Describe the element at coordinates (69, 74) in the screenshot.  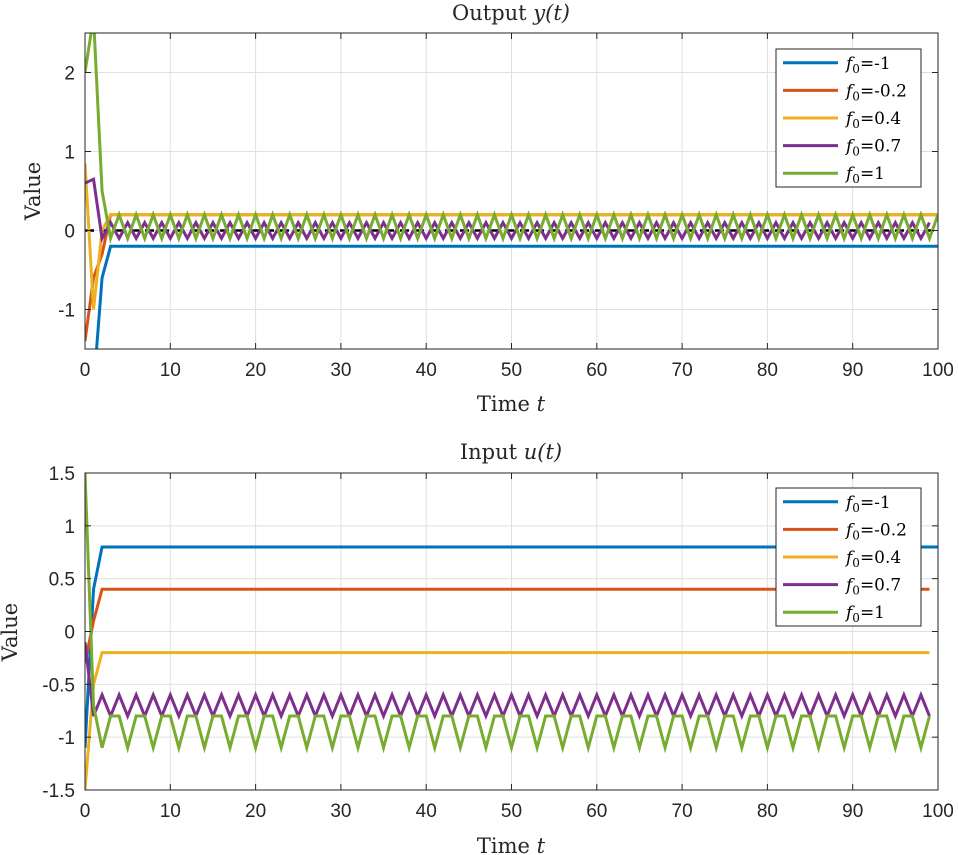
I see `y-tick-label: 2` at that location.